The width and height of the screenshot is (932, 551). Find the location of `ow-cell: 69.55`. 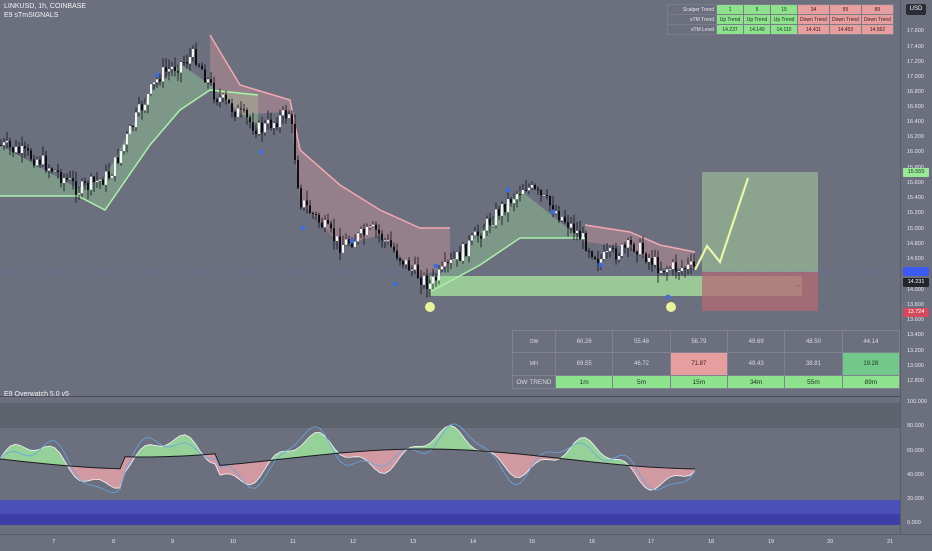

ow-cell: 69.55 is located at coordinates (584, 364).